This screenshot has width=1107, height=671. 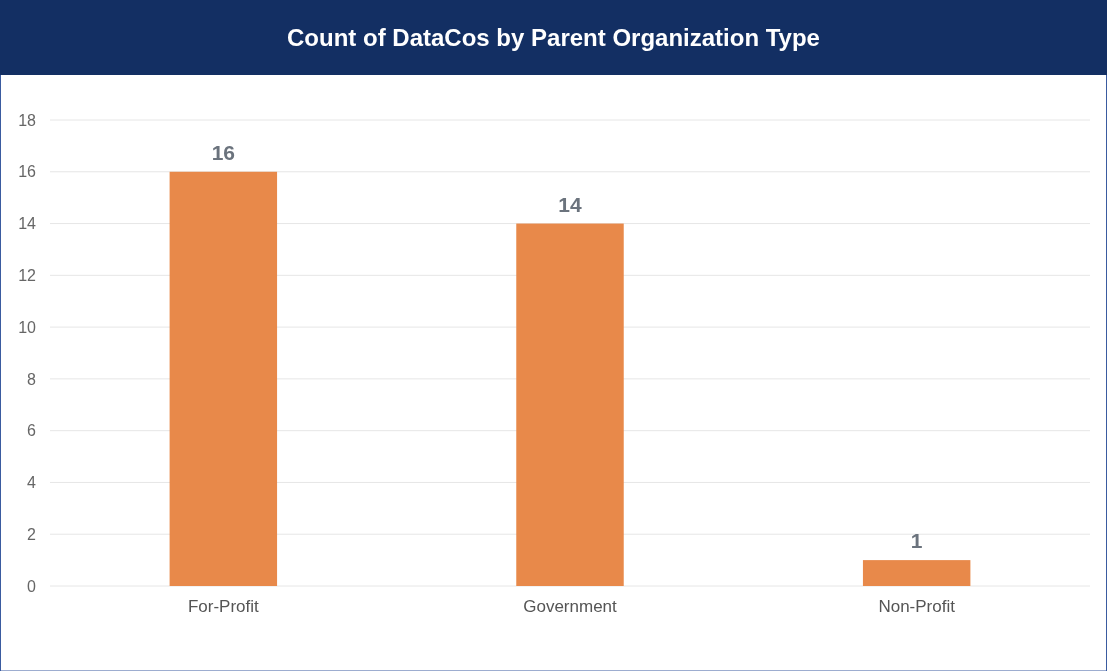 What do you see at coordinates (570, 204) in the screenshot?
I see `data-label: 14` at bounding box center [570, 204].